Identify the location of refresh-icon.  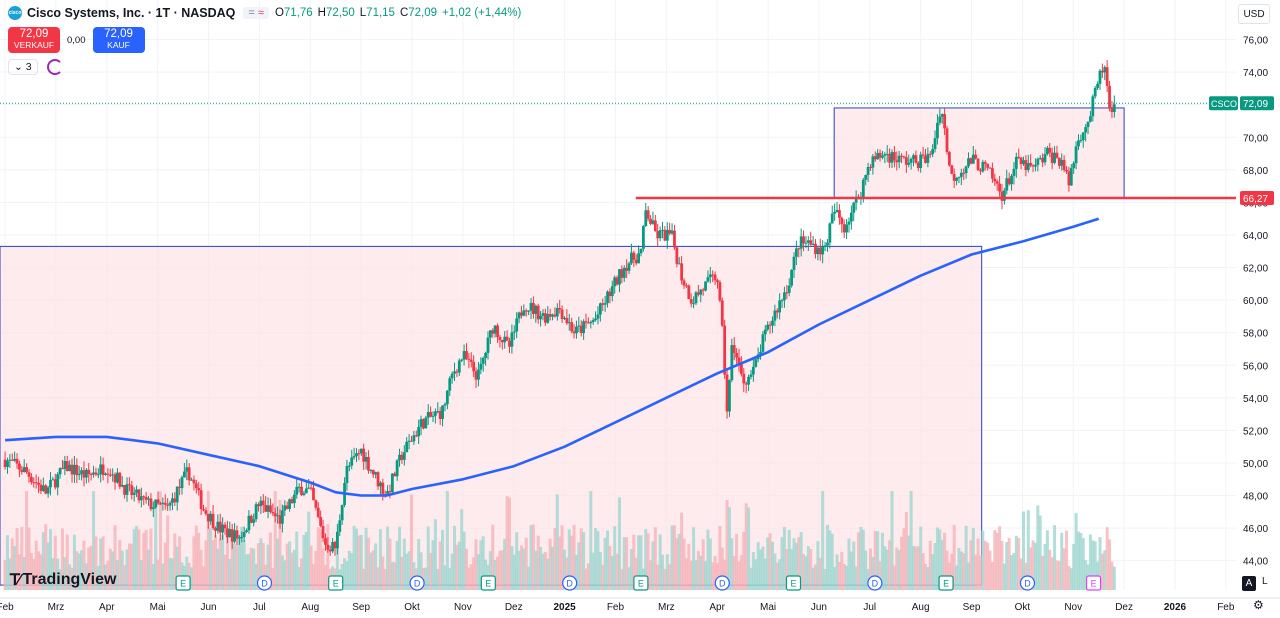
(54, 67).